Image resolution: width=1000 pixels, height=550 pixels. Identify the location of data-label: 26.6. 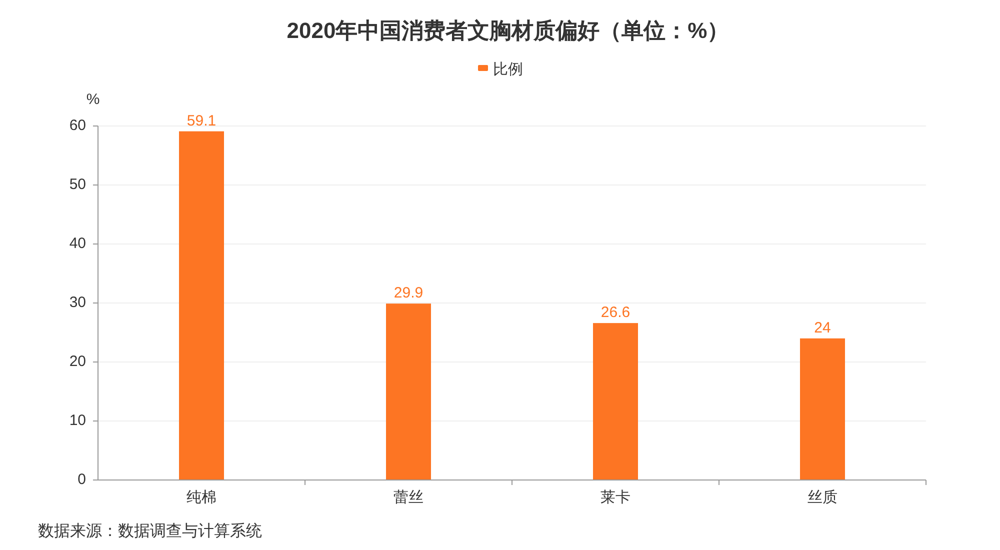
(615, 313).